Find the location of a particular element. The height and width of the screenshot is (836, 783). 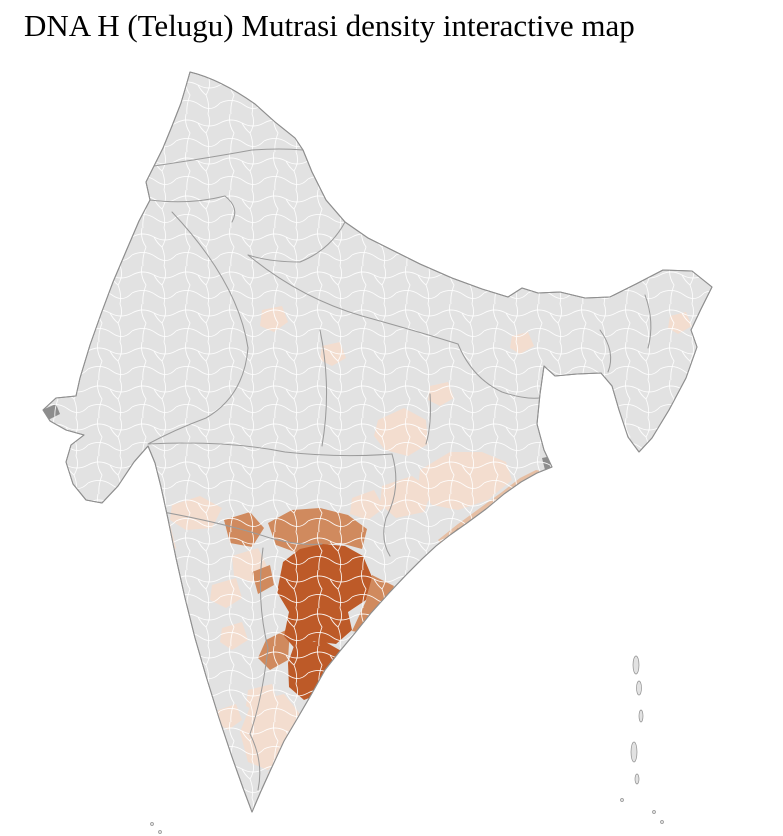

andaman-nicobar-islands is located at coordinates (642, 739).